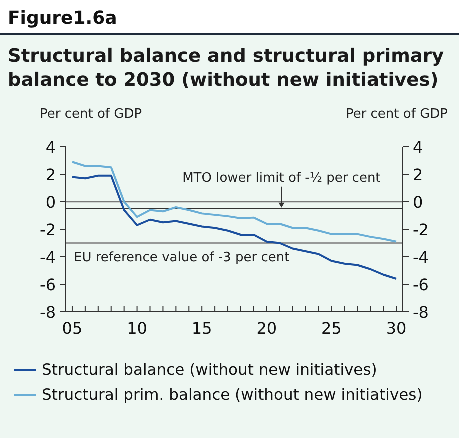  I want to click on y-tick-label: 2, so click(51, 175).